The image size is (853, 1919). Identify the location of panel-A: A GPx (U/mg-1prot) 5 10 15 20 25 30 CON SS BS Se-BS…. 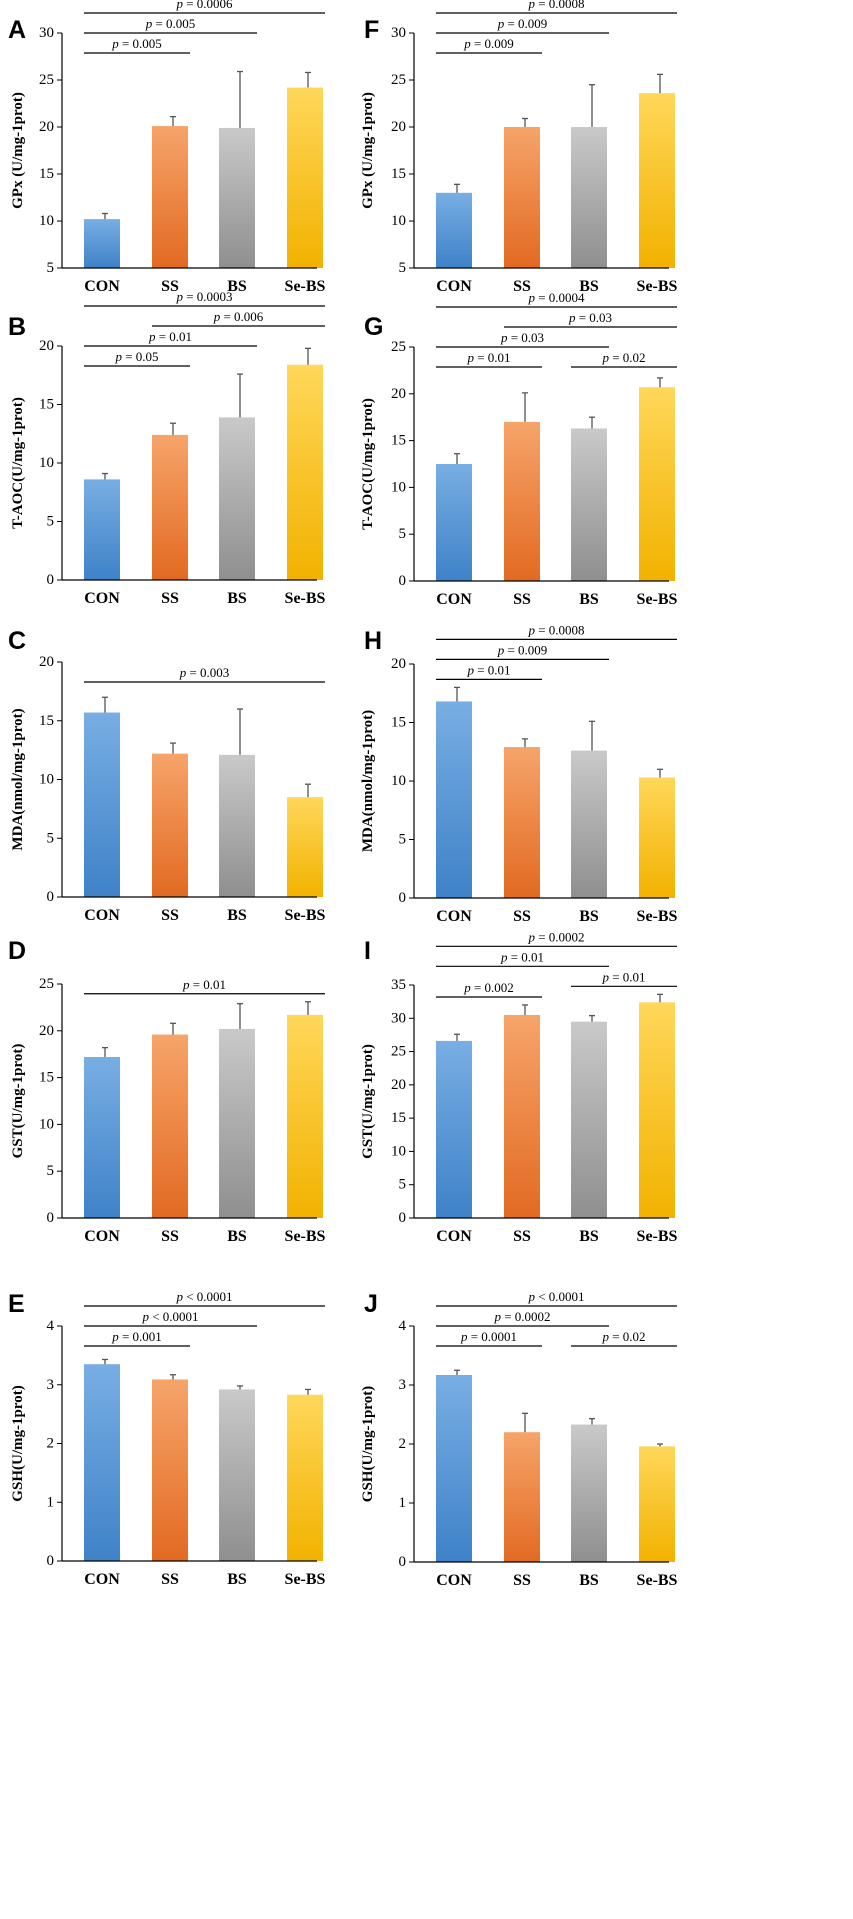
(167, 147).